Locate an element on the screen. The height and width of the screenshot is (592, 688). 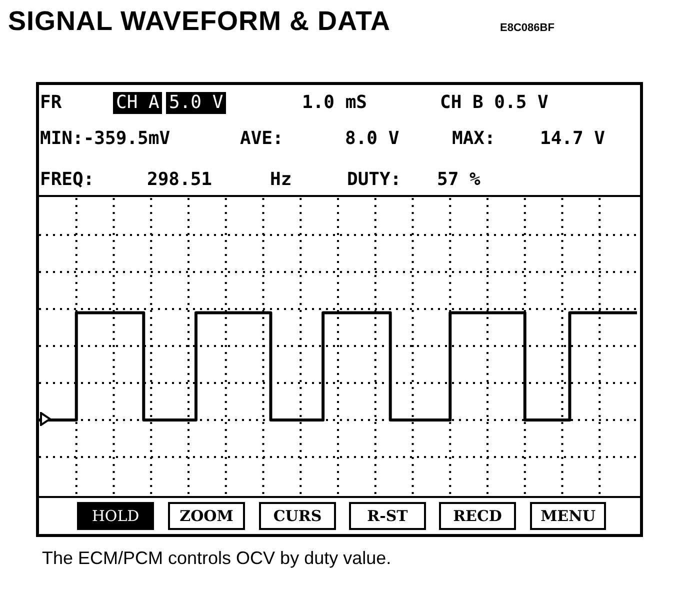
text: ZOOM is located at coordinates (206, 516).